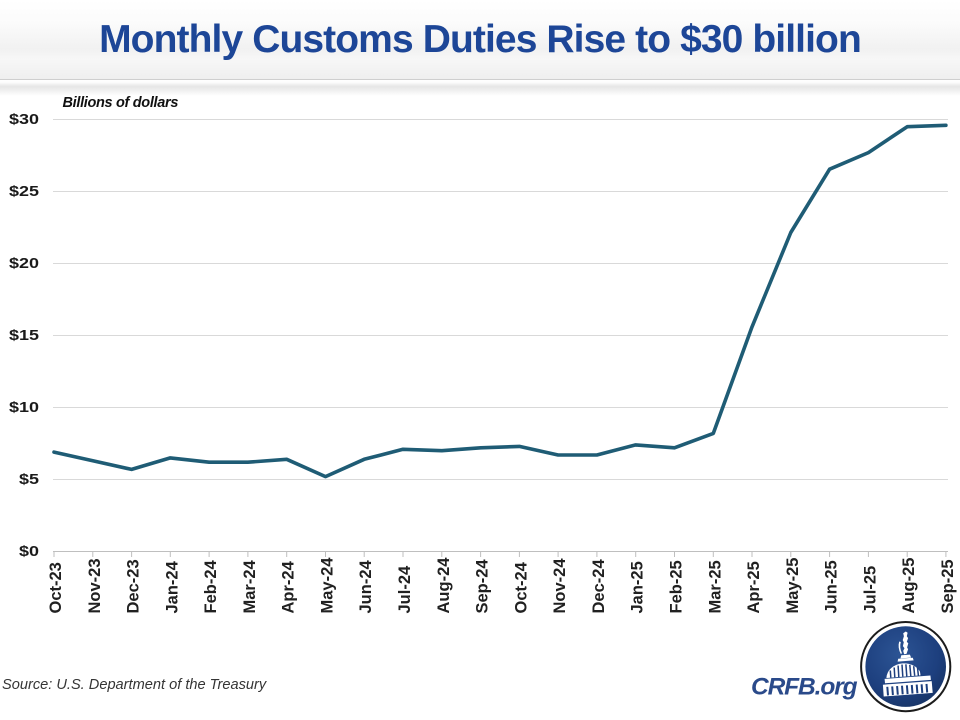 The height and width of the screenshot is (720, 960). Describe the element at coordinates (135, 685) in the screenshot. I see `svg-text:Source: U.S. Department of the: Source: U.S. Department of the Treasury` at that location.